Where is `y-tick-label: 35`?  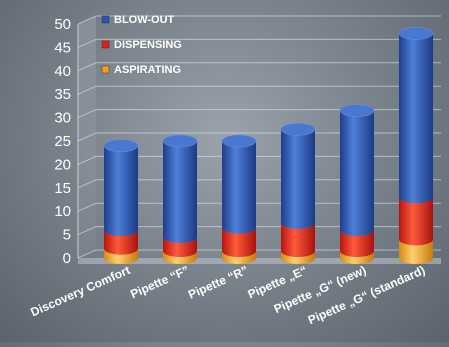
y-tick-label: 35 is located at coordinates (62, 94).